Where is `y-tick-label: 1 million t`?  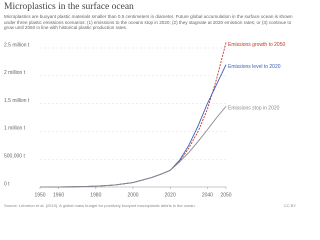
y-tick-label: 1 million t is located at coordinates (15, 129).